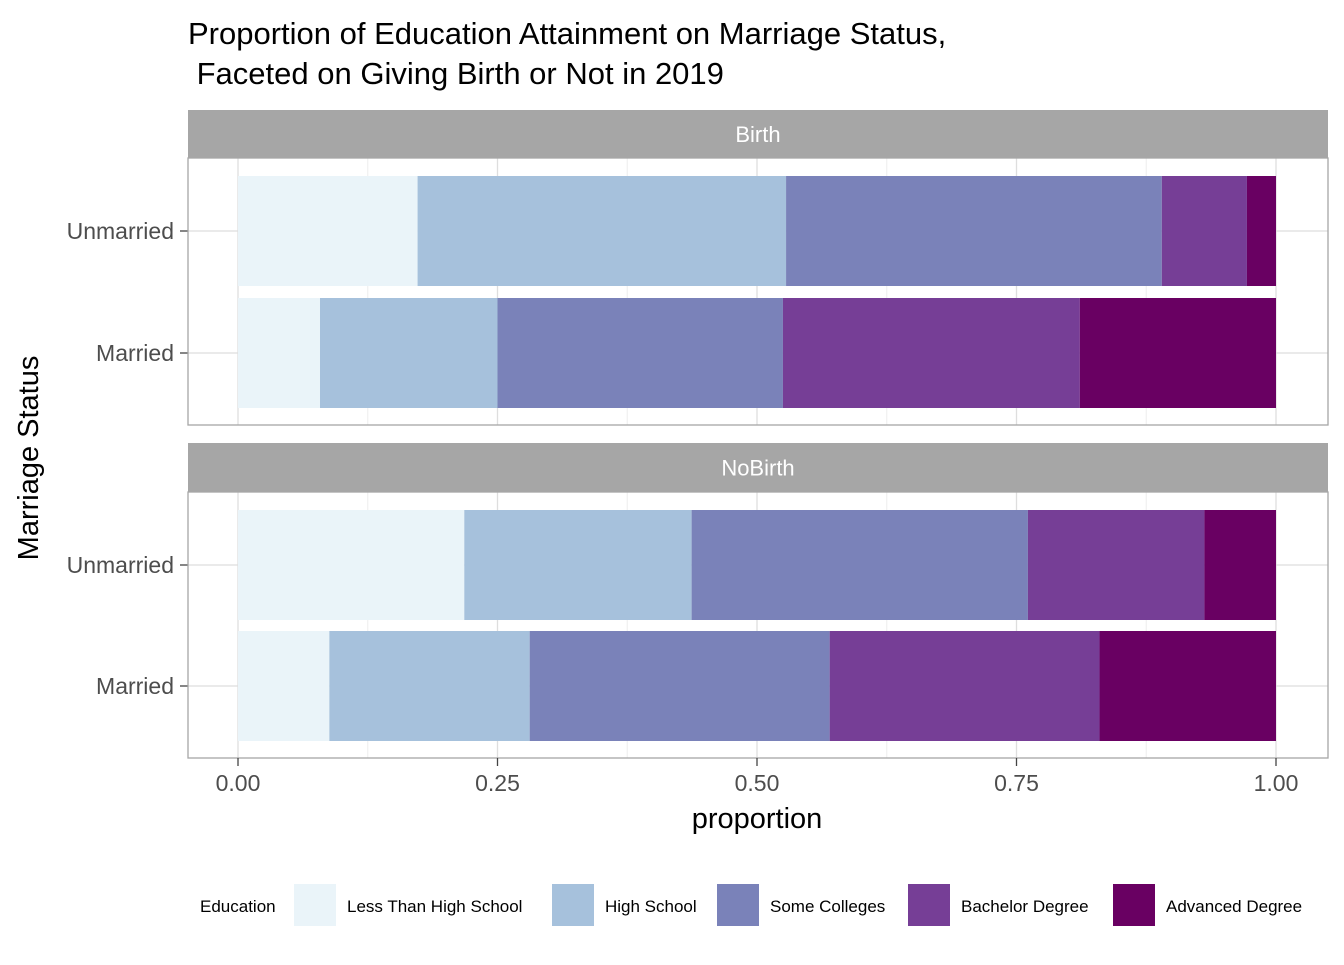 The width and height of the screenshot is (1344, 965). Describe the element at coordinates (238, 783) in the screenshot. I see `x-tick-label: 0.00` at that location.